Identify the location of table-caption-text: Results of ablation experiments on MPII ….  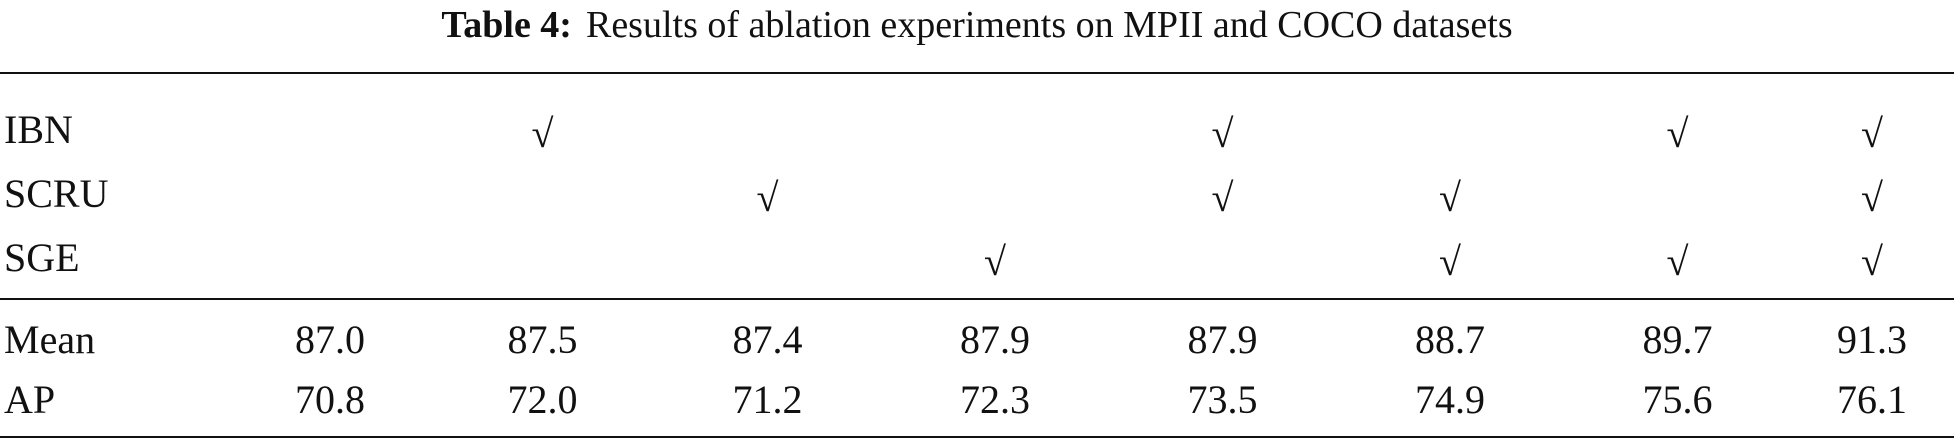
(1049, 25).